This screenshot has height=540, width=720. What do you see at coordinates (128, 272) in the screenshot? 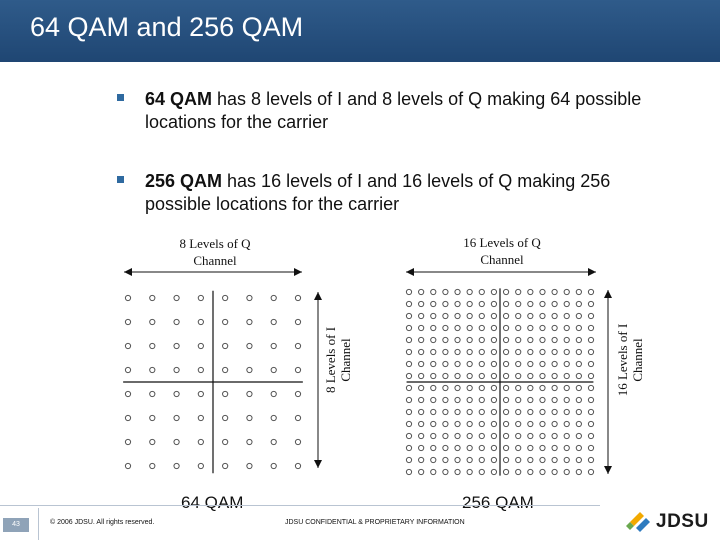
I see `qam64-q-arrow-head-left` at bounding box center [128, 272].